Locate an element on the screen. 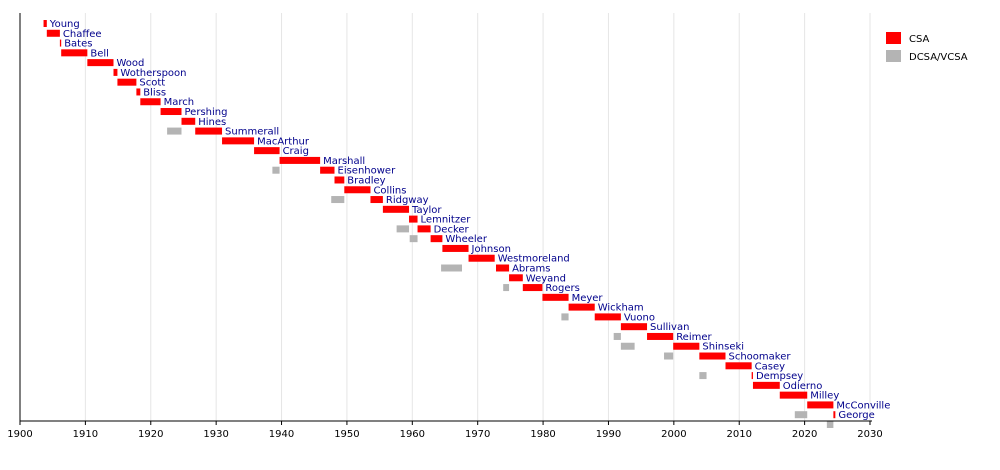  bar-label: Collins is located at coordinates (389, 190).